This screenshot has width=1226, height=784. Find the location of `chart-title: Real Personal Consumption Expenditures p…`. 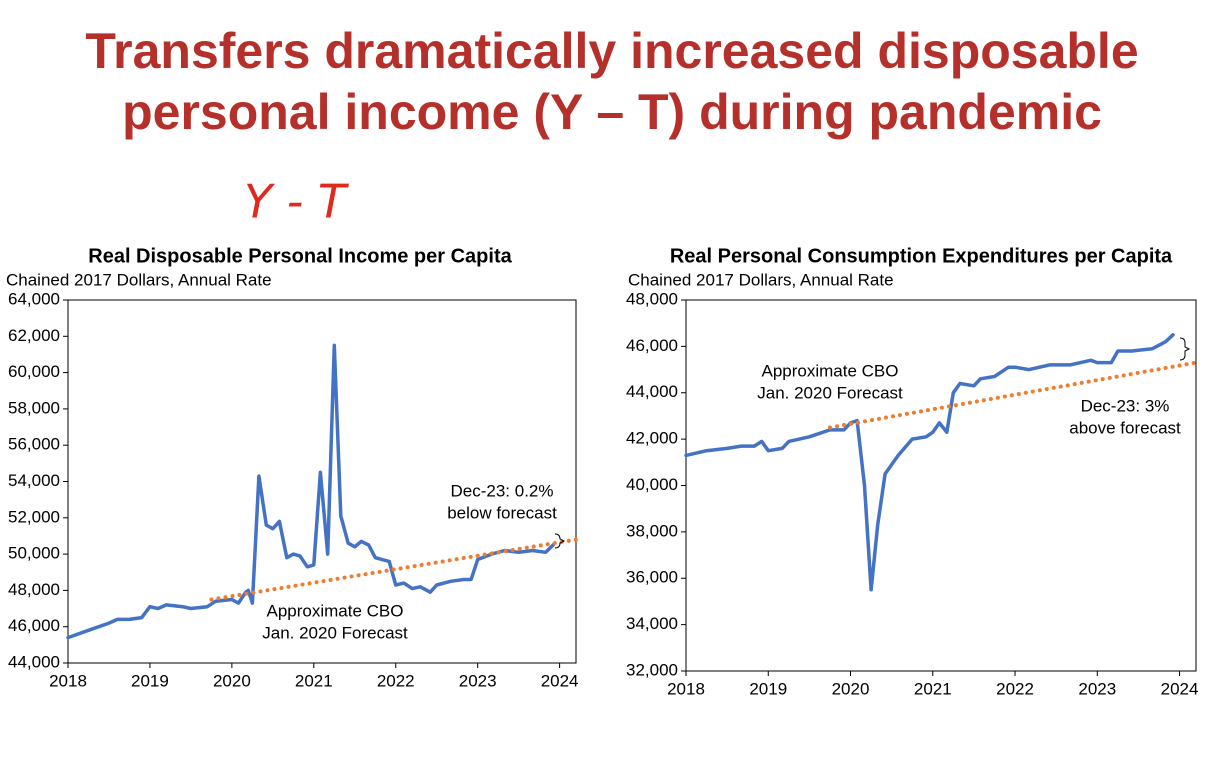

chart-title: Real Personal Consumption Expenditures p… is located at coordinates (921, 256).